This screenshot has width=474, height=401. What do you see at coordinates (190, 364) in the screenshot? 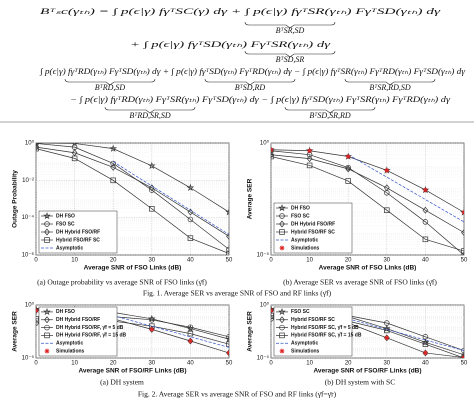
I see `x-tick-label: 40` at bounding box center [190, 364].